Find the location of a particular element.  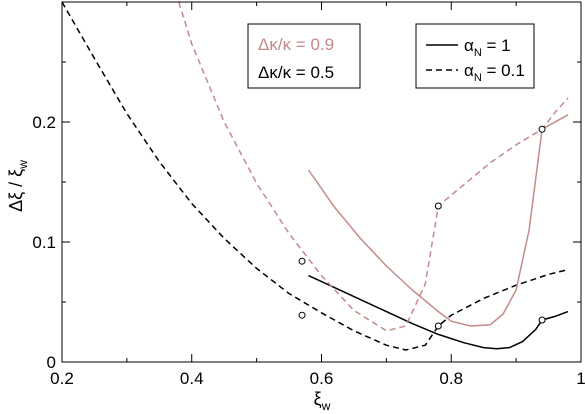

y-tick-label: 0.1 is located at coordinates (44, 242).